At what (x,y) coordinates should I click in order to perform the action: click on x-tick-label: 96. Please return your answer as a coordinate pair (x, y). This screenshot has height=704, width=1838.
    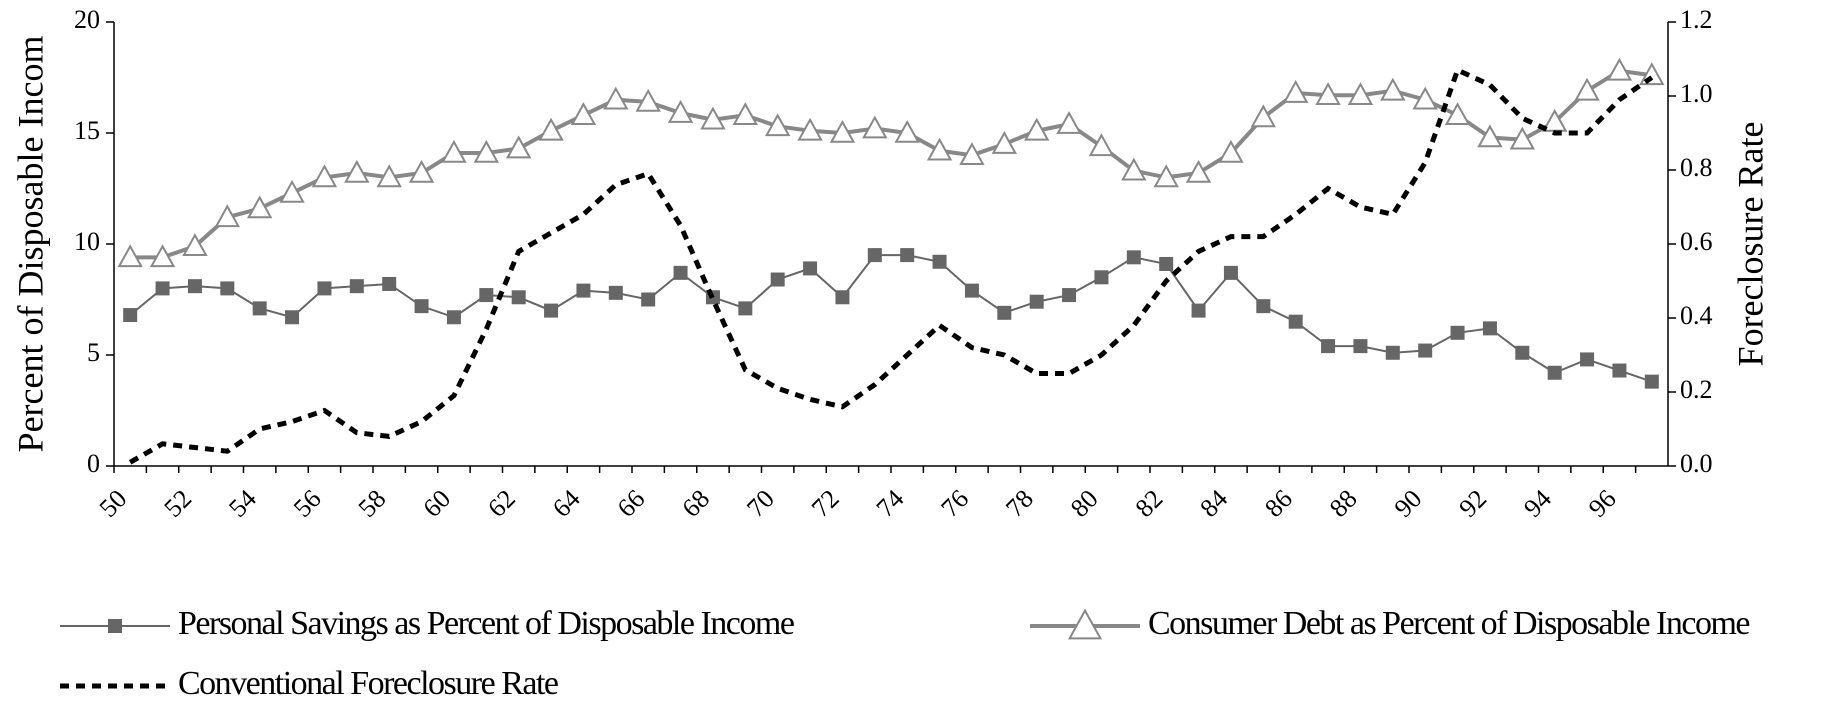
    Looking at the image, I should click on (1602, 503).